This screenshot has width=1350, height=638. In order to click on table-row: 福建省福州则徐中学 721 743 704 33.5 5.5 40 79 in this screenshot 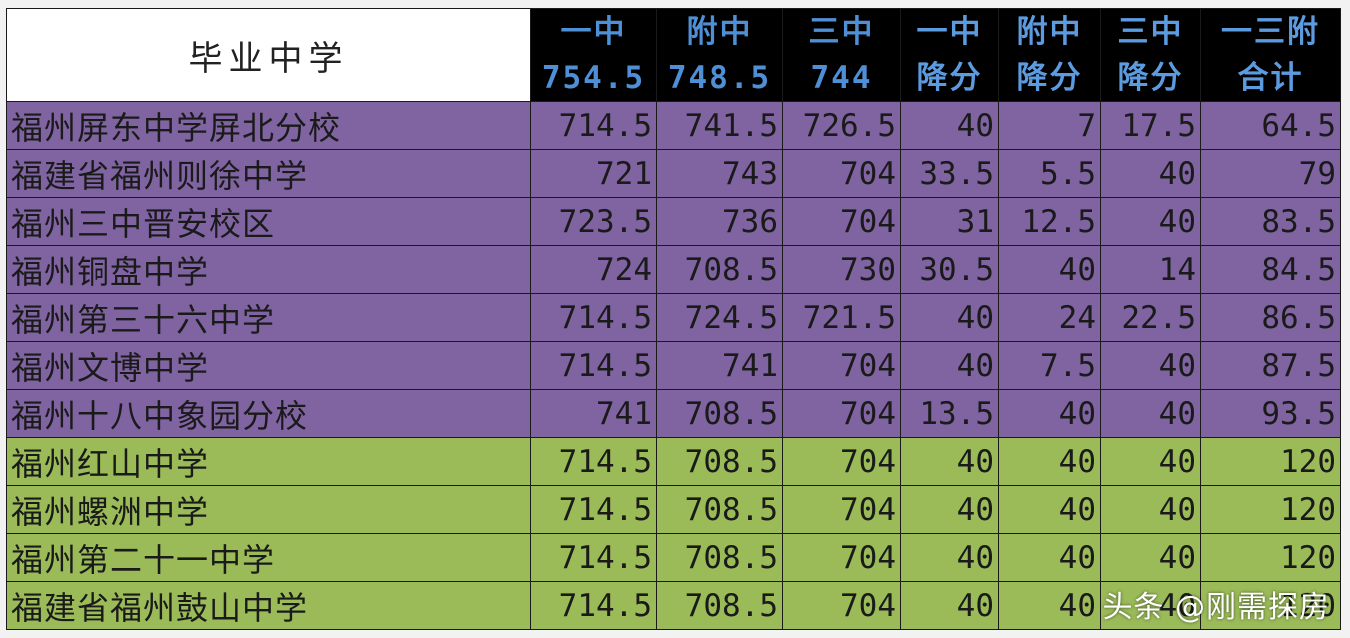, I will do `click(673, 173)`.